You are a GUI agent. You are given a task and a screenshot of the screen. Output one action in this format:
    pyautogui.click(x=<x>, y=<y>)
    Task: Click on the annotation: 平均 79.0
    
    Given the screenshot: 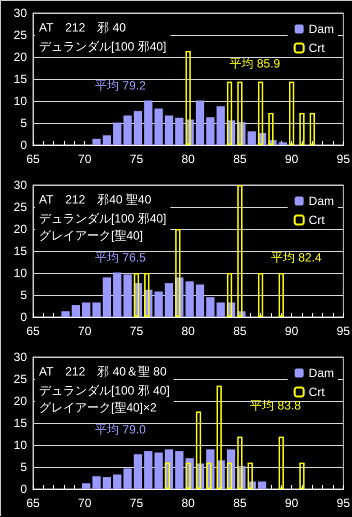 What is the action you would take?
    pyautogui.click(x=120, y=429)
    